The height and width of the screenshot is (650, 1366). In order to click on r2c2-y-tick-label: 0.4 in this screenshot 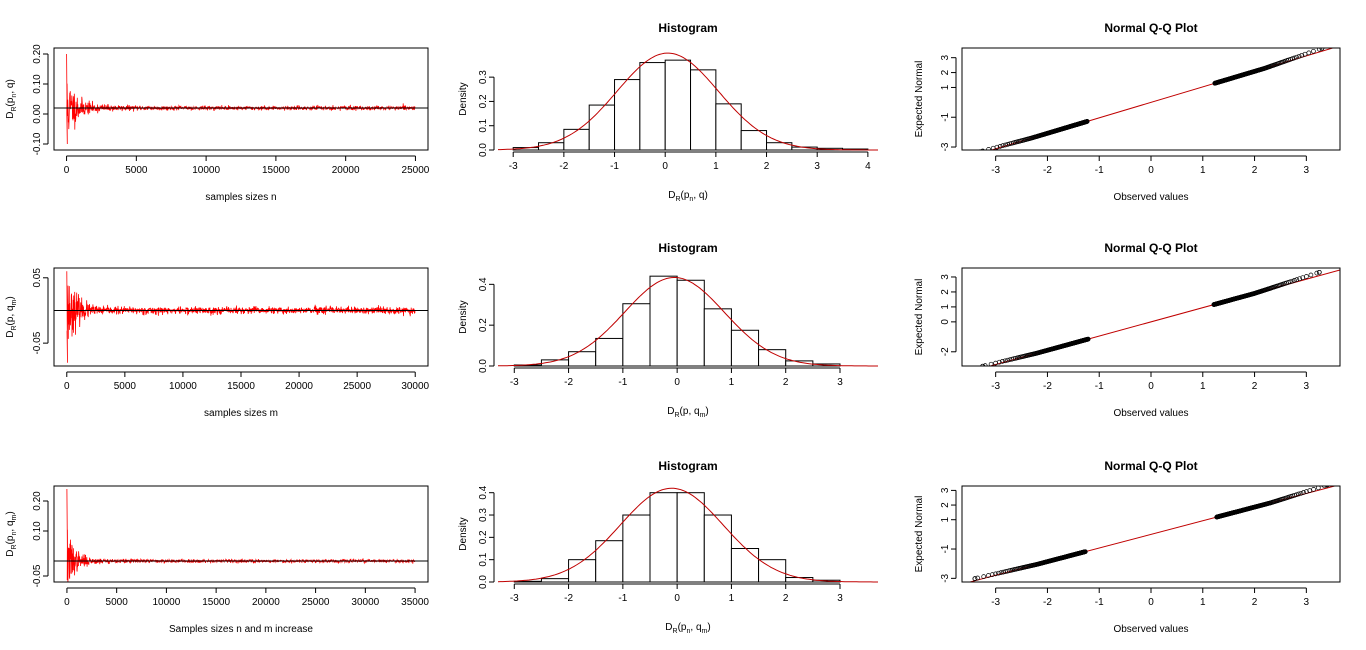, I will do `click(483, 284)`.